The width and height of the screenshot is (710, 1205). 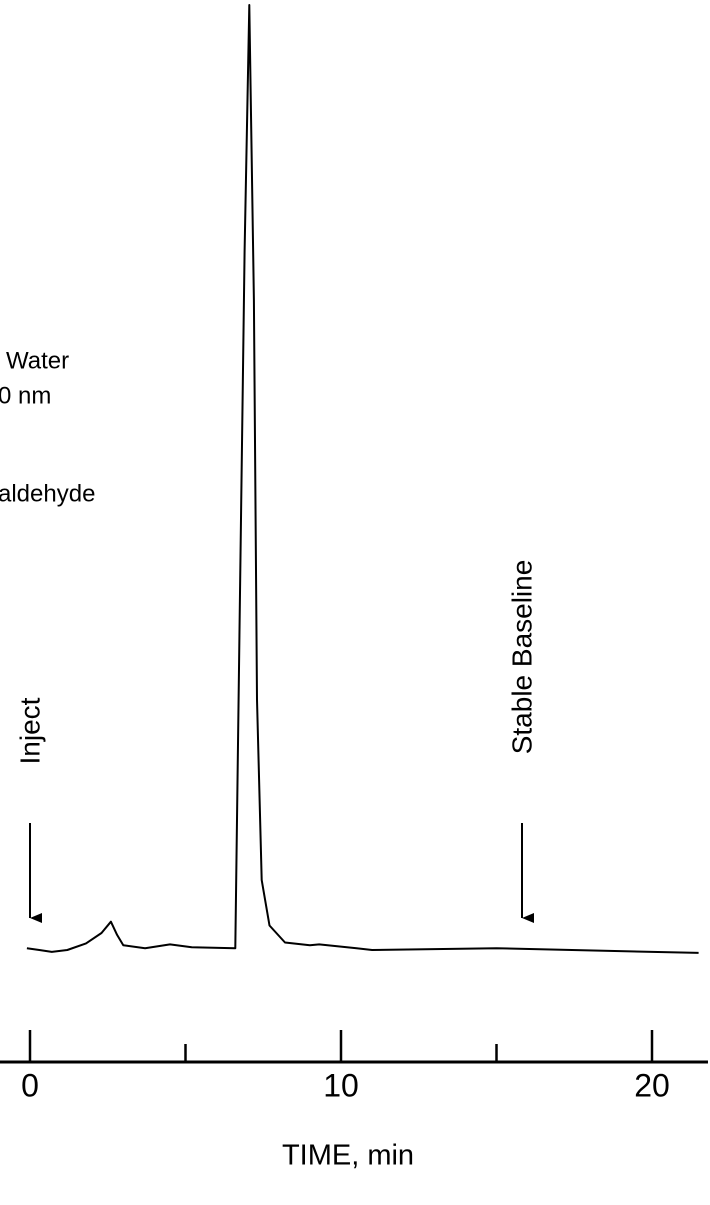 I want to click on x-tick-label: 10, so click(x=341, y=1085).